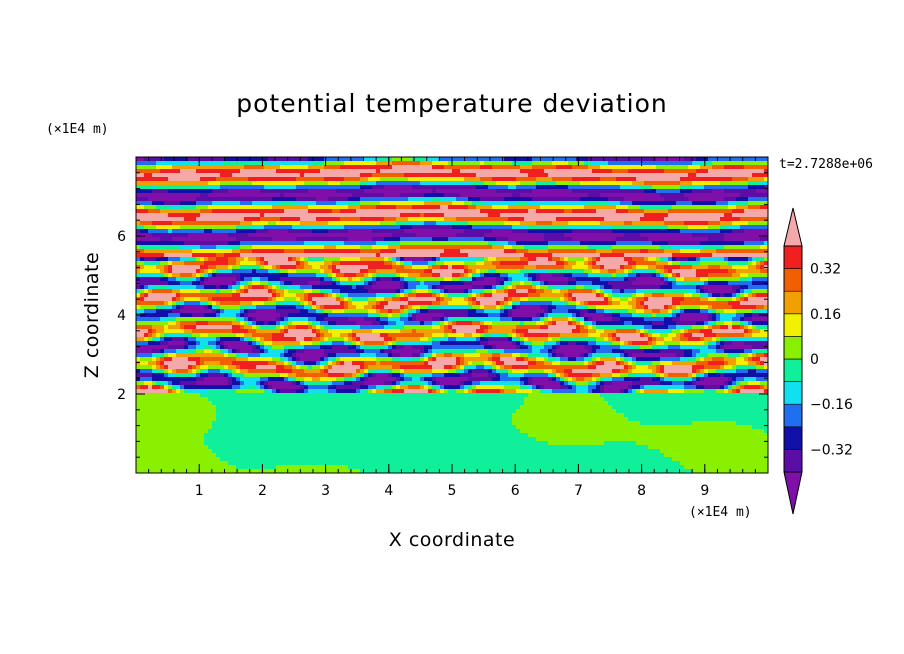 The height and width of the screenshot is (654, 904). What do you see at coordinates (77, 129) in the screenshot?
I see `y-unit-label: (×1E4 m)` at bounding box center [77, 129].